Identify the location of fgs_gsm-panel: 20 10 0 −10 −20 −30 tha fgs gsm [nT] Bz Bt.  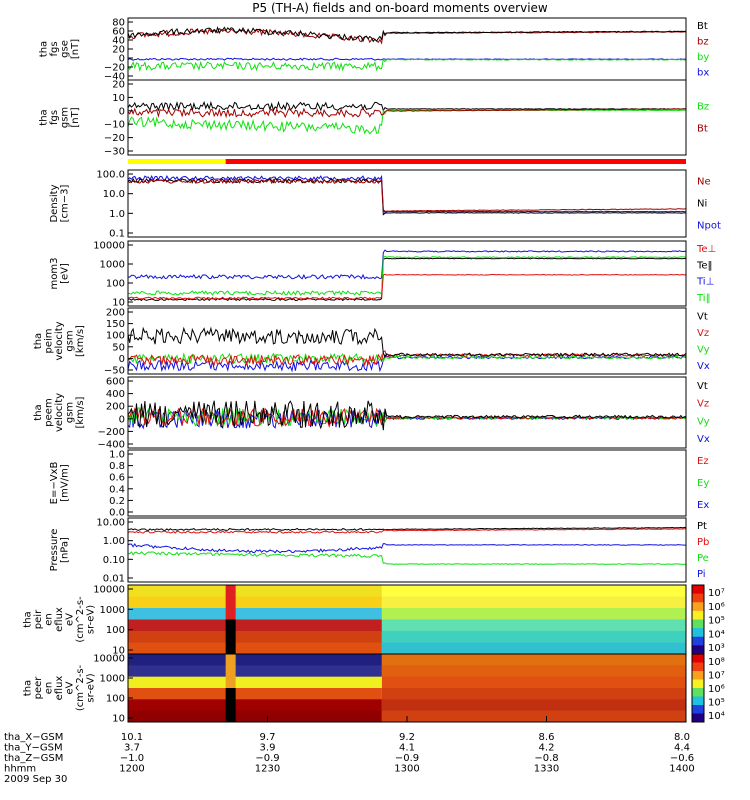
(373, 118).